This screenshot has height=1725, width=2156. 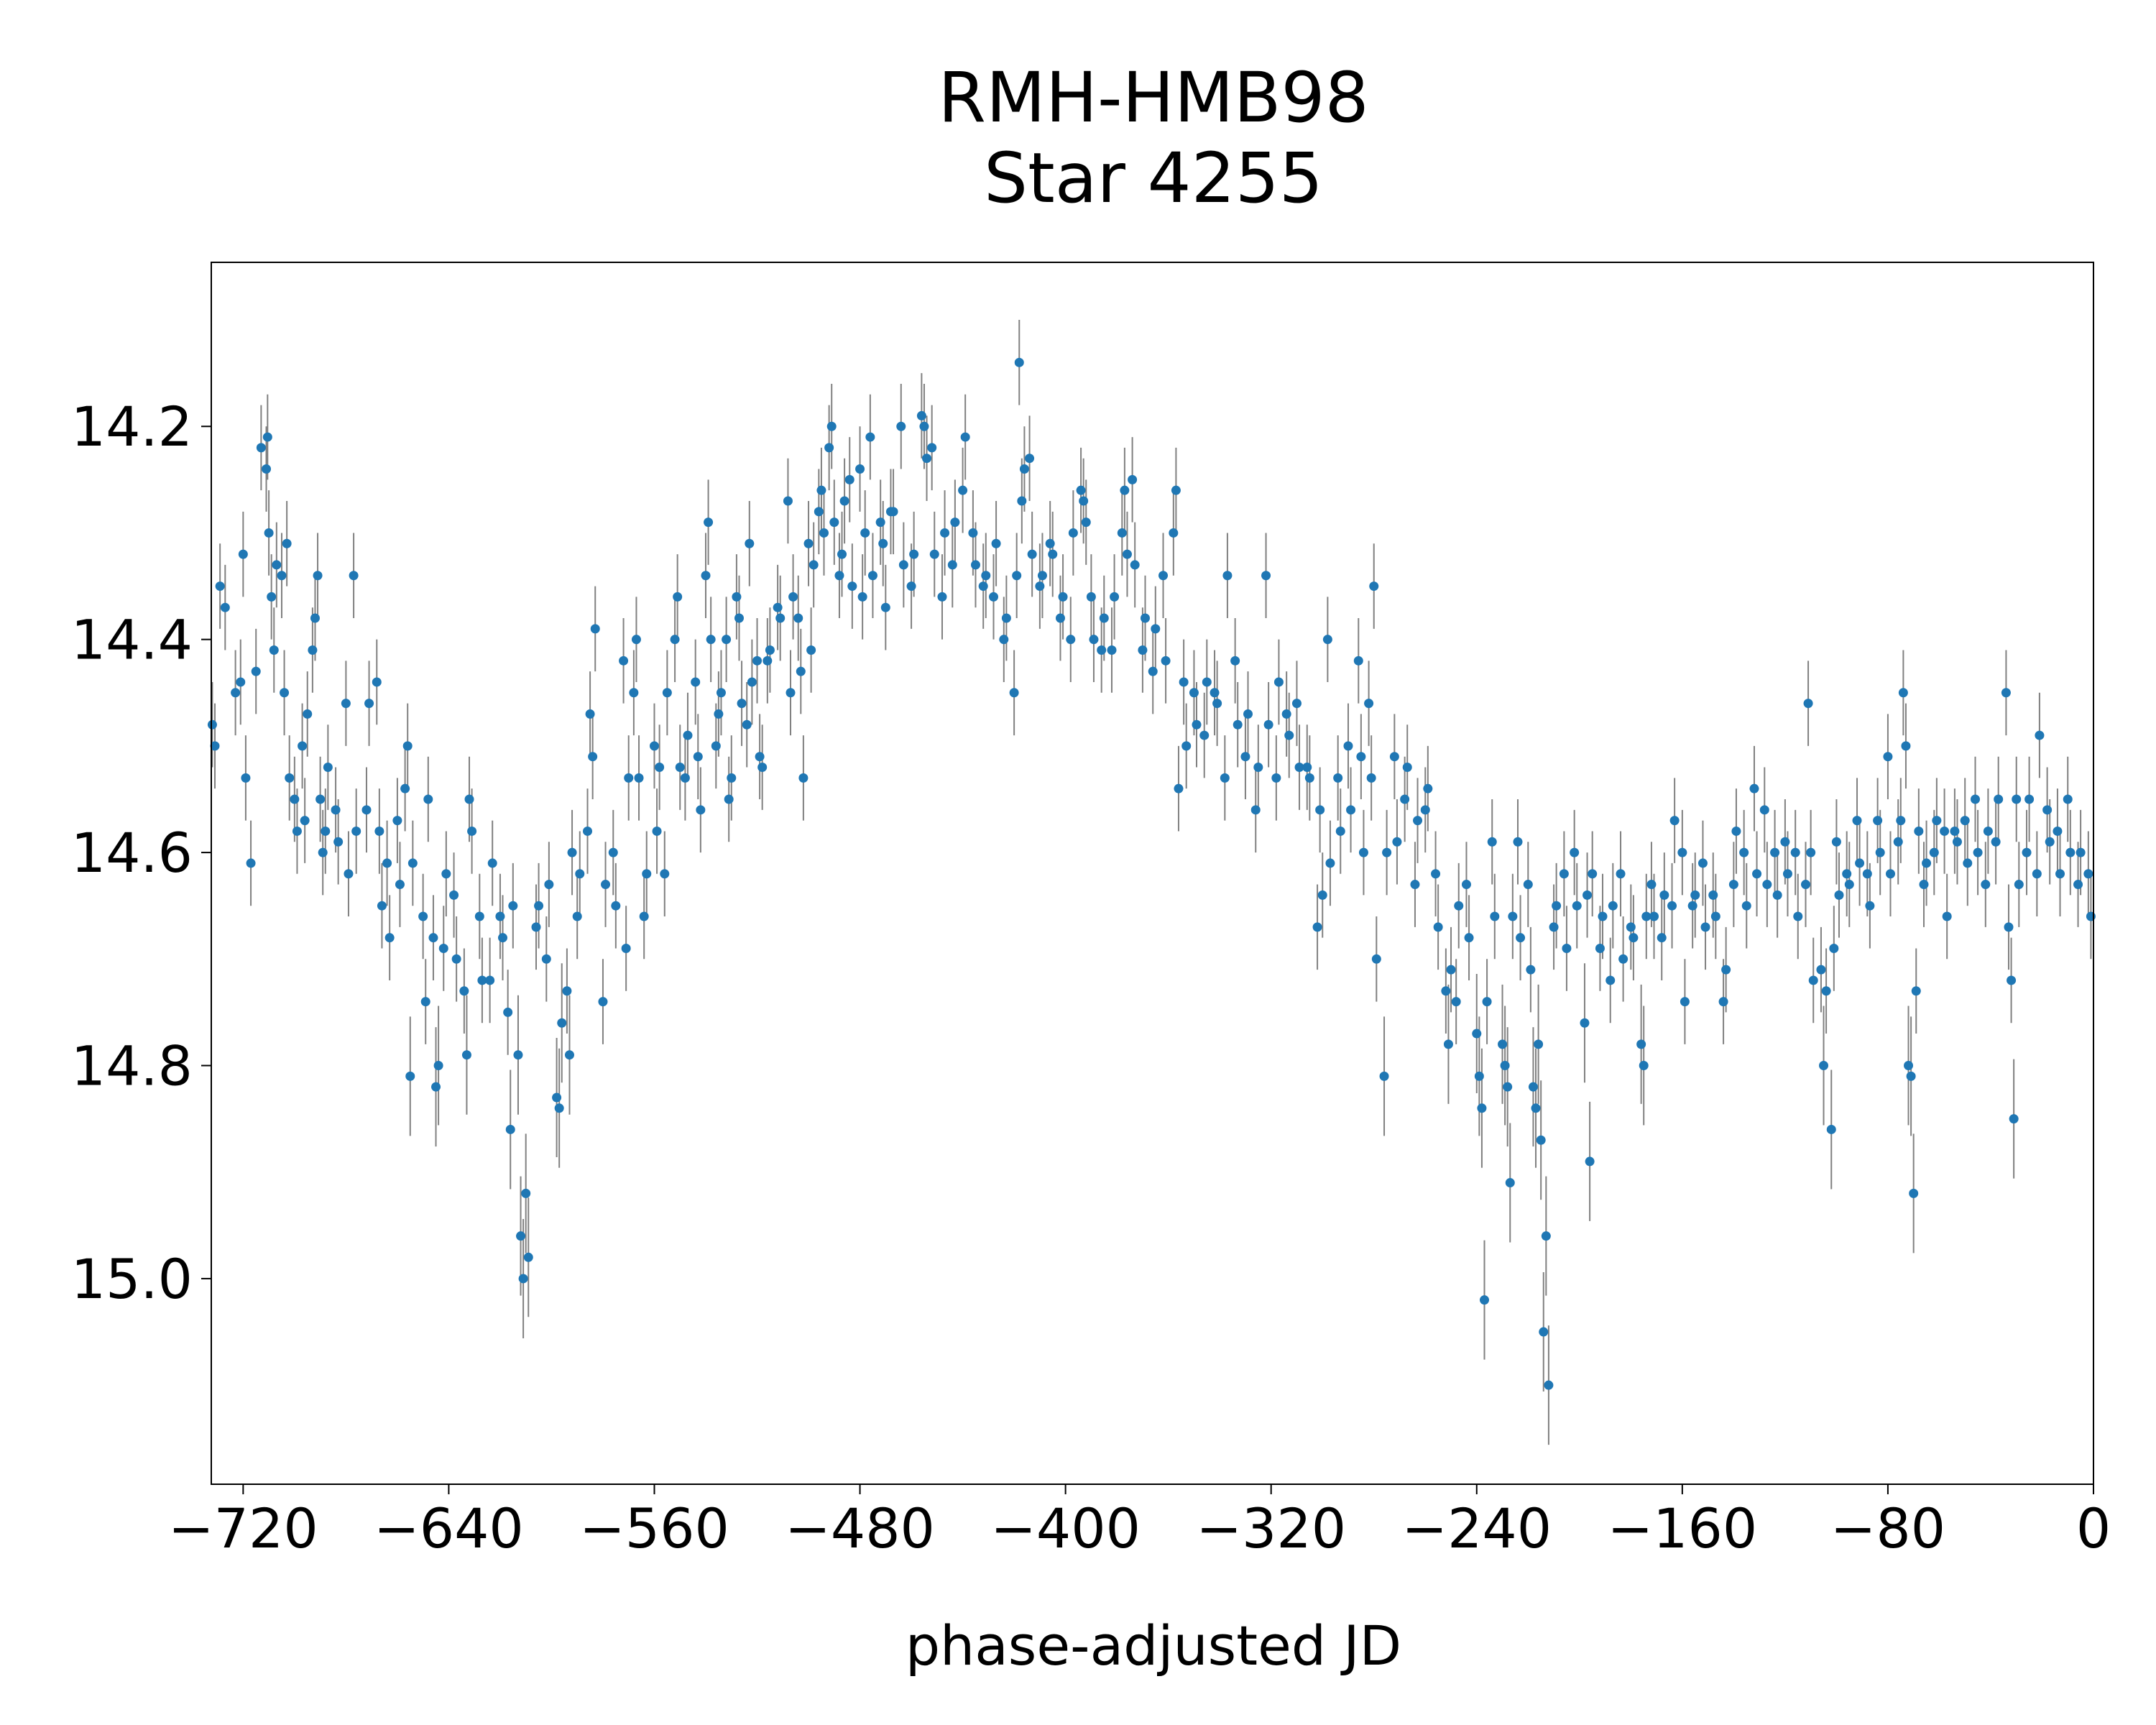 I want to click on chart-title-line-2: Star 4255, so click(x=1153, y=178).